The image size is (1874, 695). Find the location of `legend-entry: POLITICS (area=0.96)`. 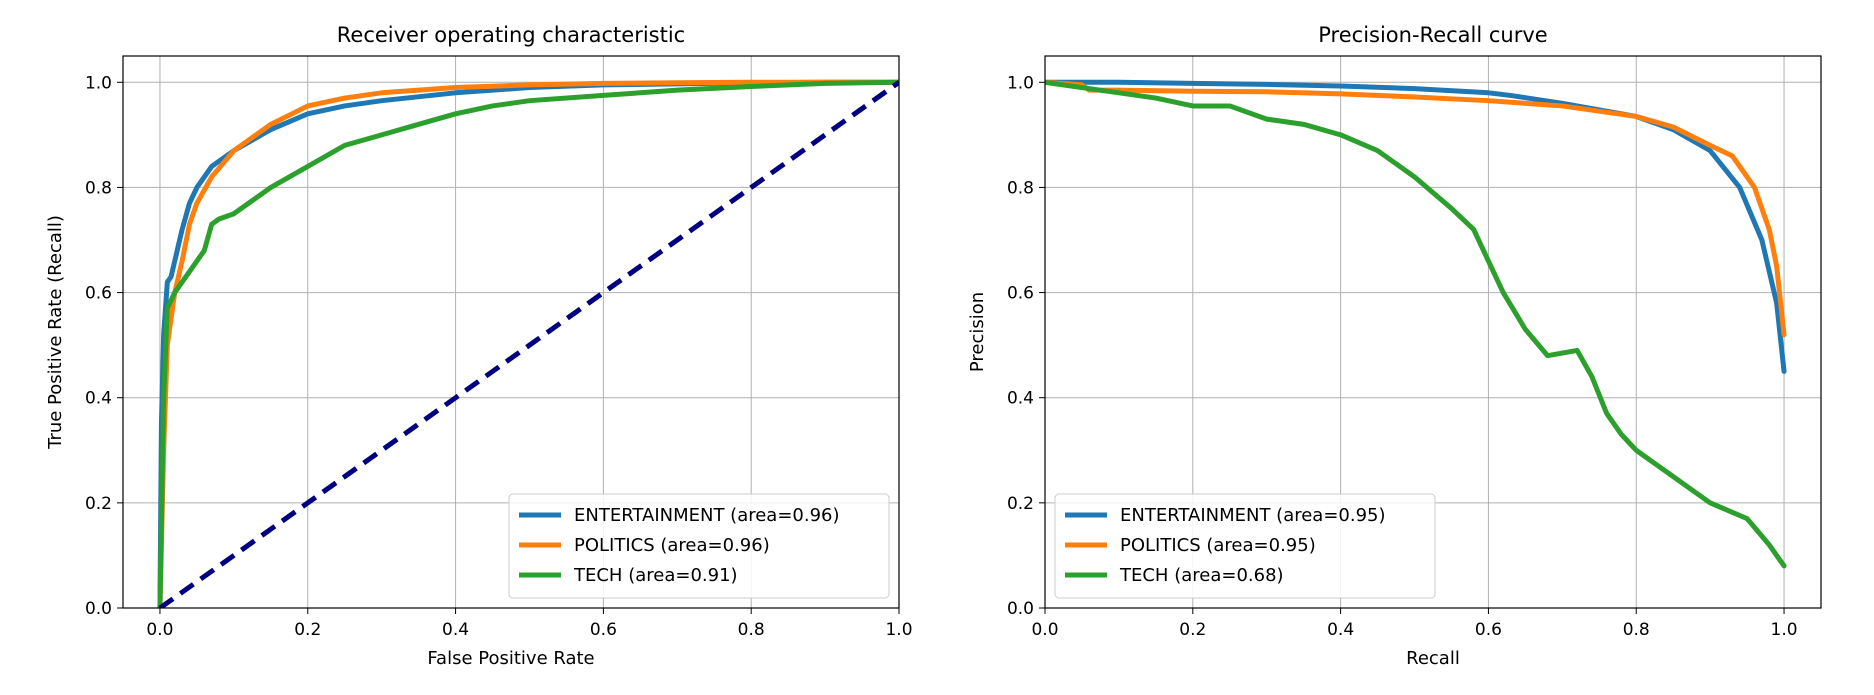

legend-entry: POLITICS (area=0.96) is located at coordinates (672, 545).